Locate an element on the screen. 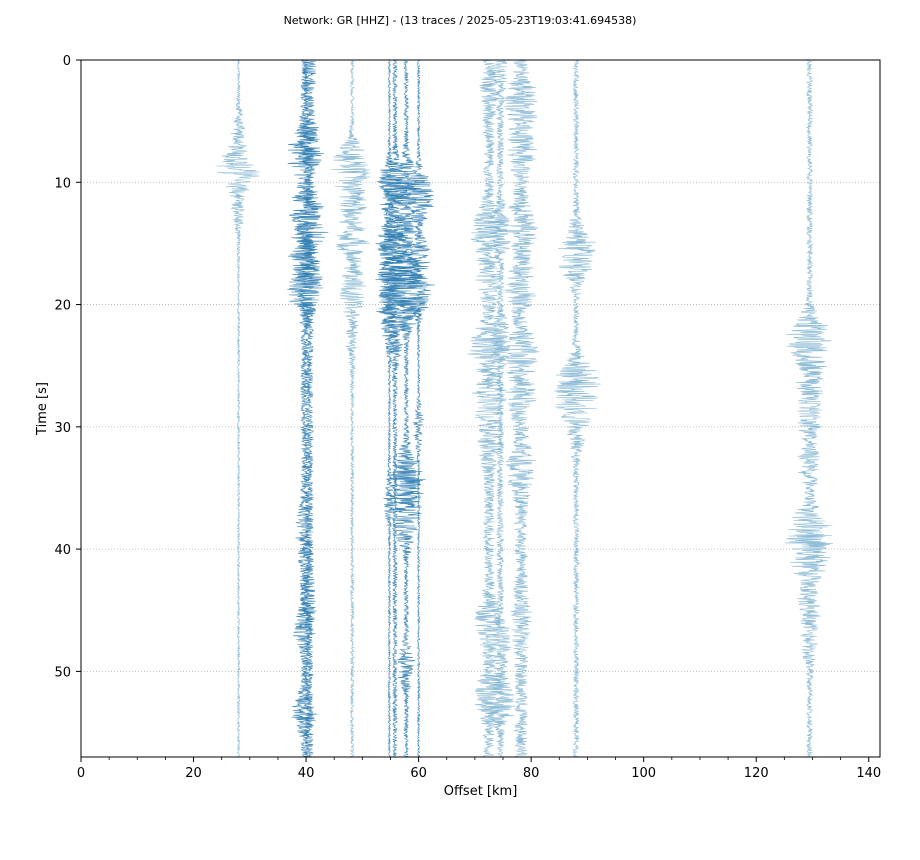 This screenshot has width=920, height=860. x-tick-label: 40 is located at coordinates (306, 773).